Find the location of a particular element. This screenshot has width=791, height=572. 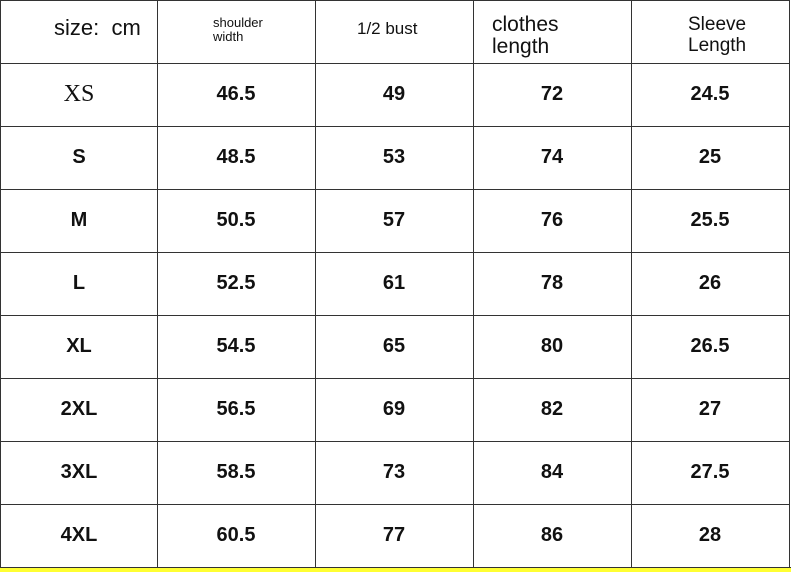

bust-cell: 61 is located at coordinates (394, 283).